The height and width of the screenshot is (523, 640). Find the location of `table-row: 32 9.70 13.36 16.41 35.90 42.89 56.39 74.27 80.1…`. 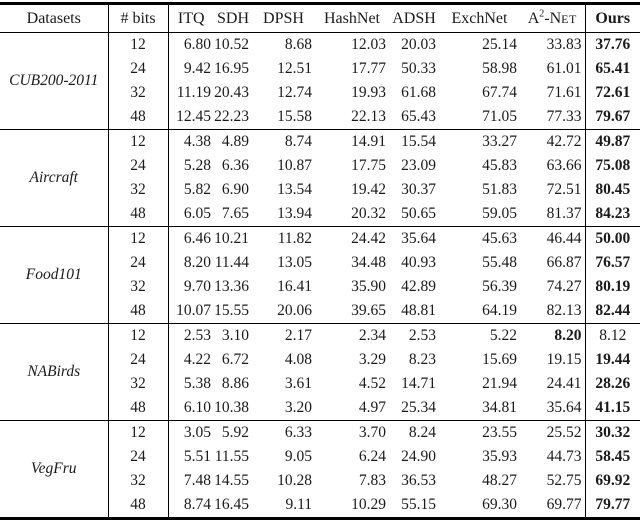

table-row: 32 9.70 13.36 16.41 35.90 42.89 56.39 74.27 80.1… is located at coordinates (320, 287).